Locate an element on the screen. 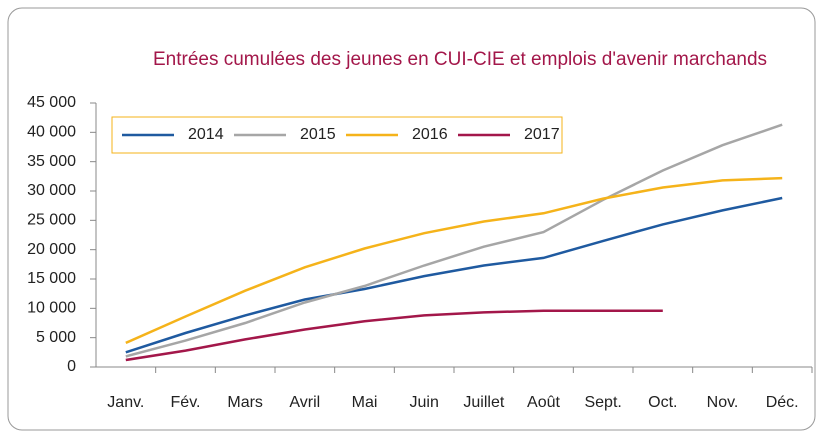 The width and height of the screenshot is (824, 434). x-tick-label: Mai is located at coordinates (365, 402).